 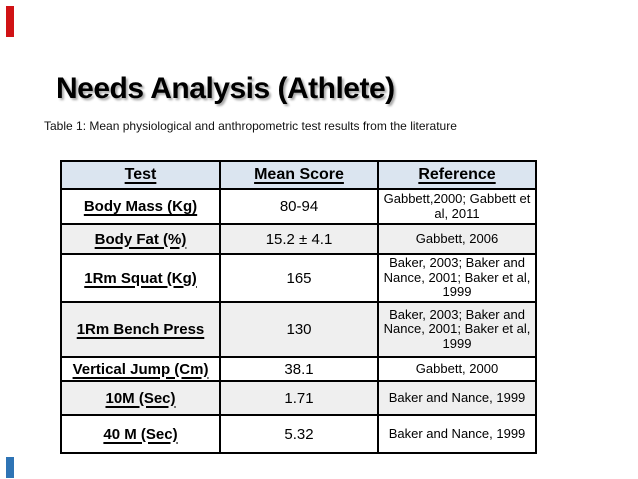 I want to click on mean-score-cell: 165, so click(x=299, y=278).